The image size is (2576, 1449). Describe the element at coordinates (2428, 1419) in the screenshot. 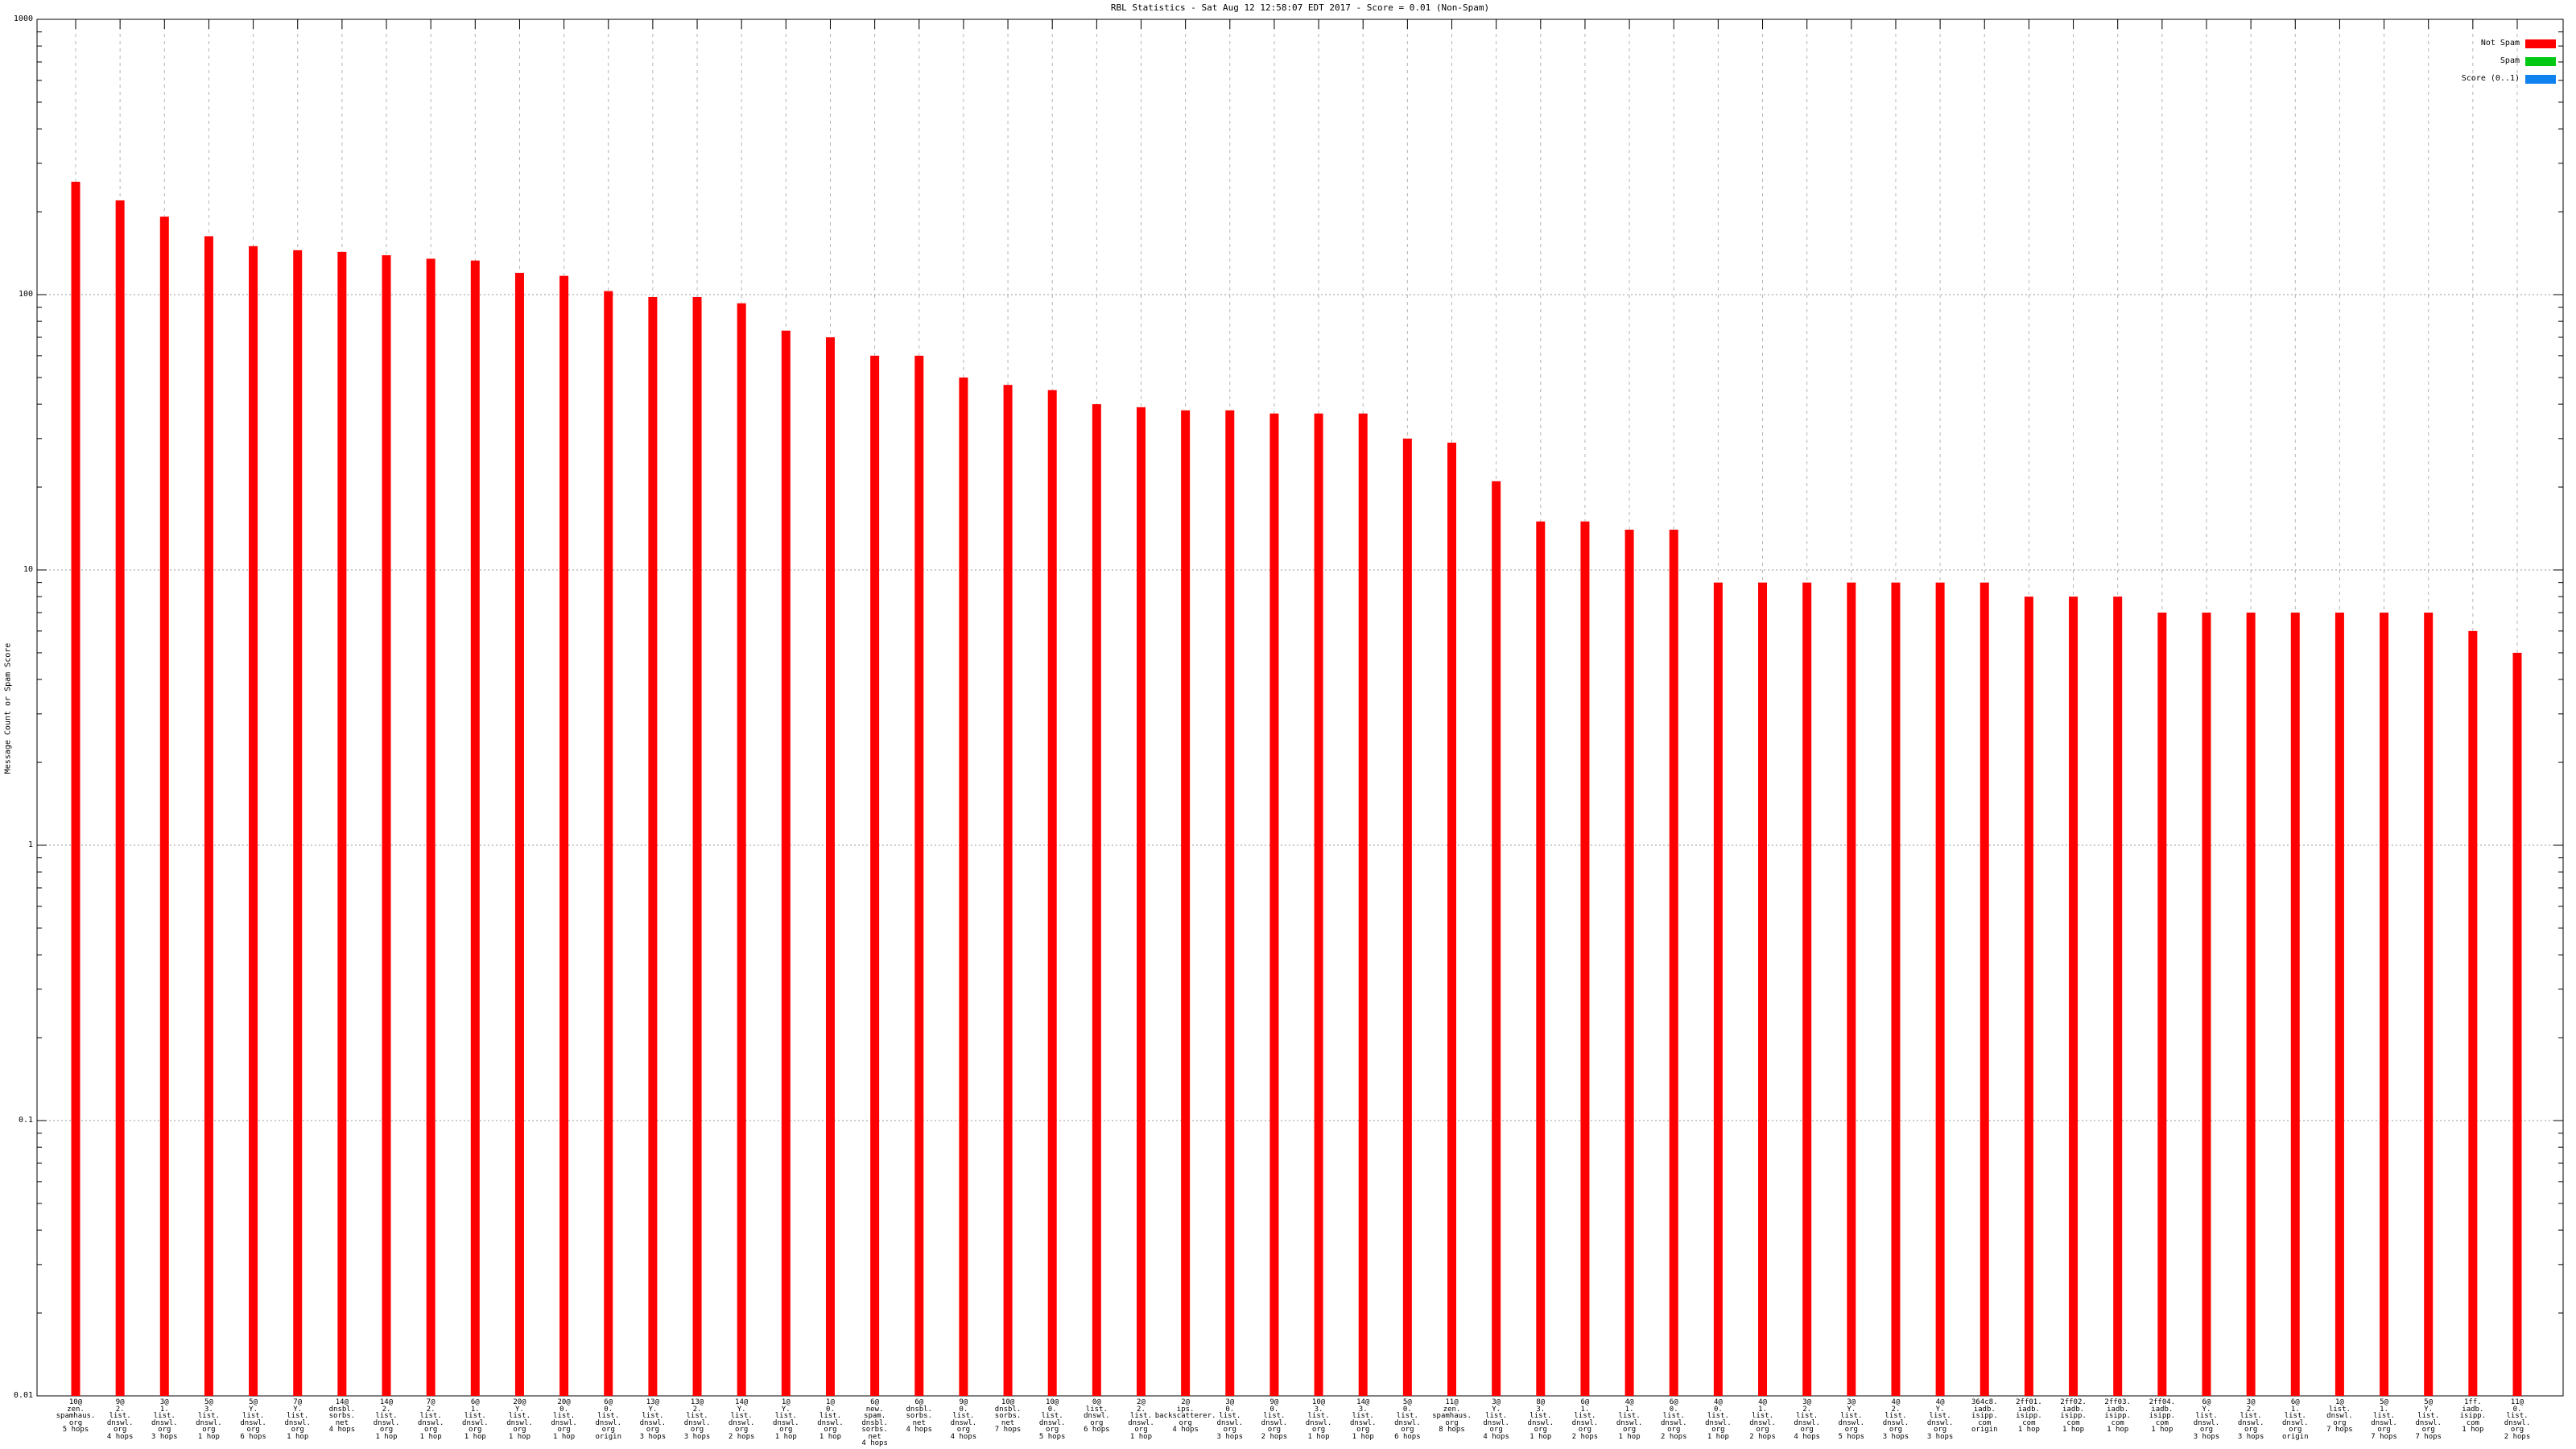

I see `x-tick-label: 5@ Y. list. dnswl. org 7 hops` at that location.